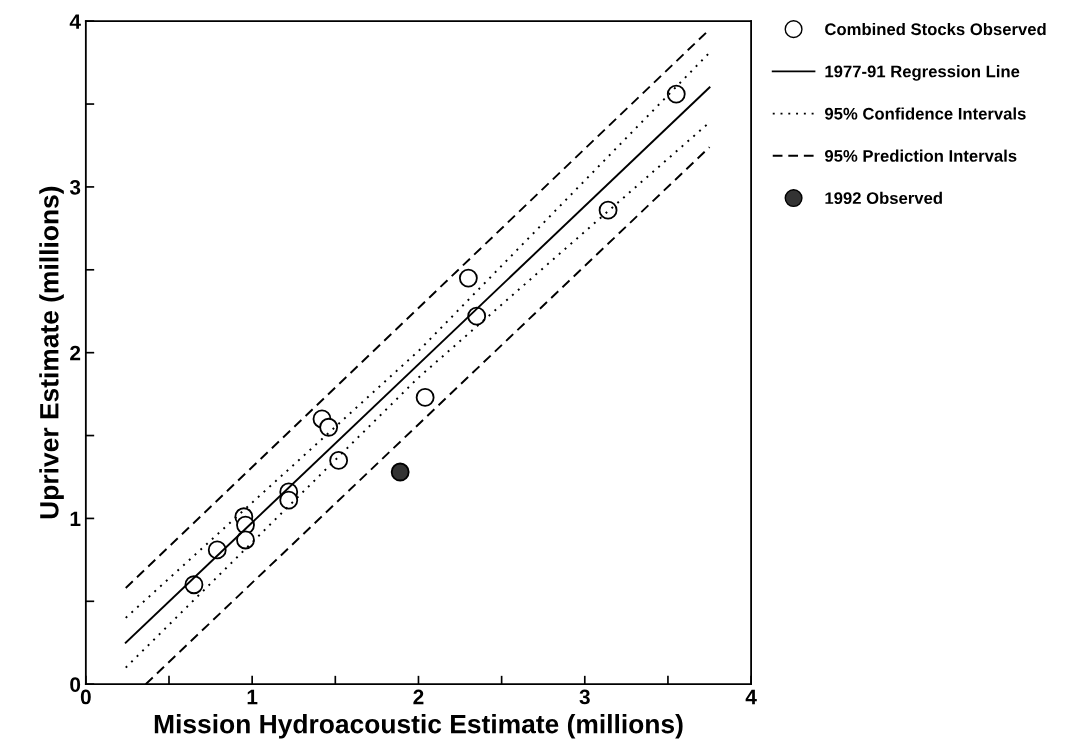  I want to click on x-tick-label: 4, so click(751, 697).